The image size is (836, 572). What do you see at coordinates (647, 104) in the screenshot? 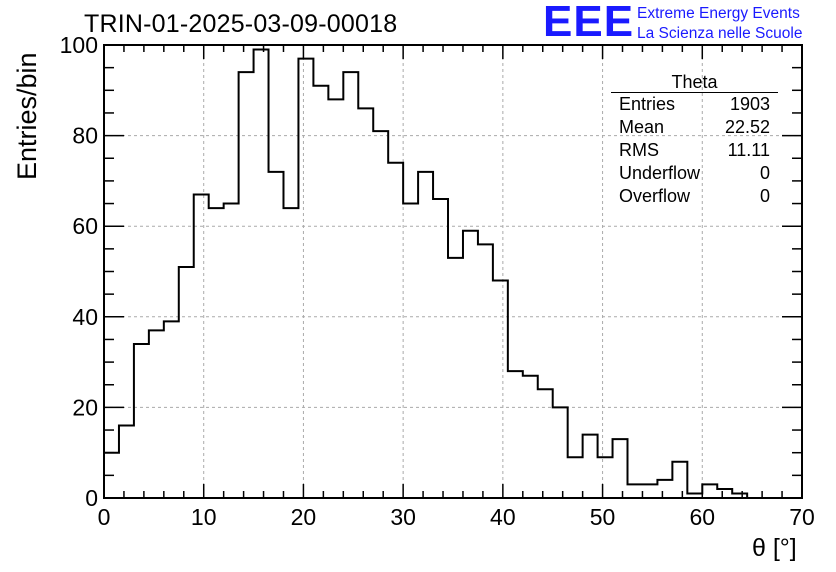
I see `stats-label: Entries` at bounding box center [647, 104].